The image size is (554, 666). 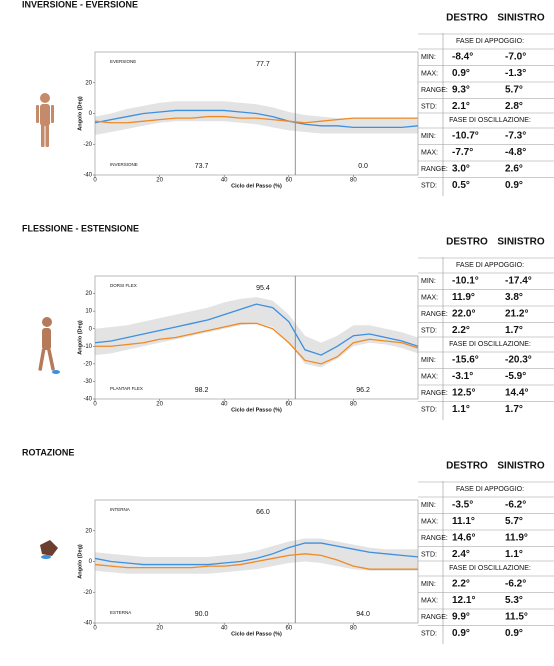 What do you see at coordinates (463, 297) in the screenshot?
I see `cell-value: 11.9°` at bounding box center [463, 297].